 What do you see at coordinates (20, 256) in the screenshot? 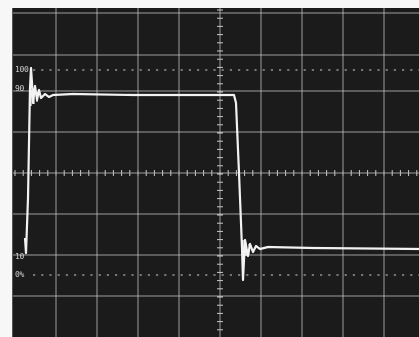
I see `label-10-percent: 10` at bounding box center [20, 256].